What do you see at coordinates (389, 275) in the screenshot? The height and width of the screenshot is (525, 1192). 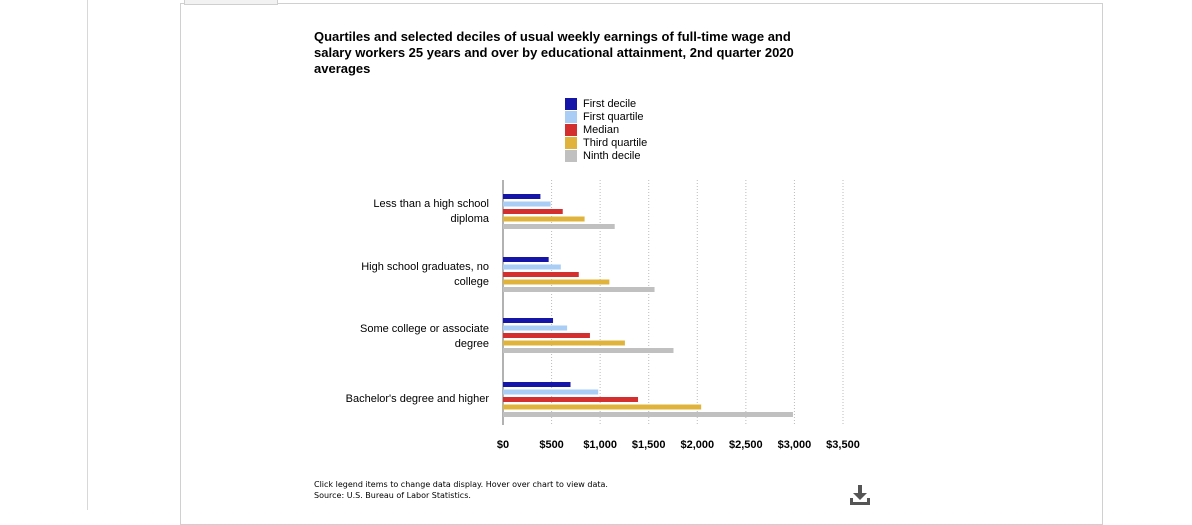 I see `category-label-high-school-graduates: High school graduates, no college` at bounding box center [389, 275].